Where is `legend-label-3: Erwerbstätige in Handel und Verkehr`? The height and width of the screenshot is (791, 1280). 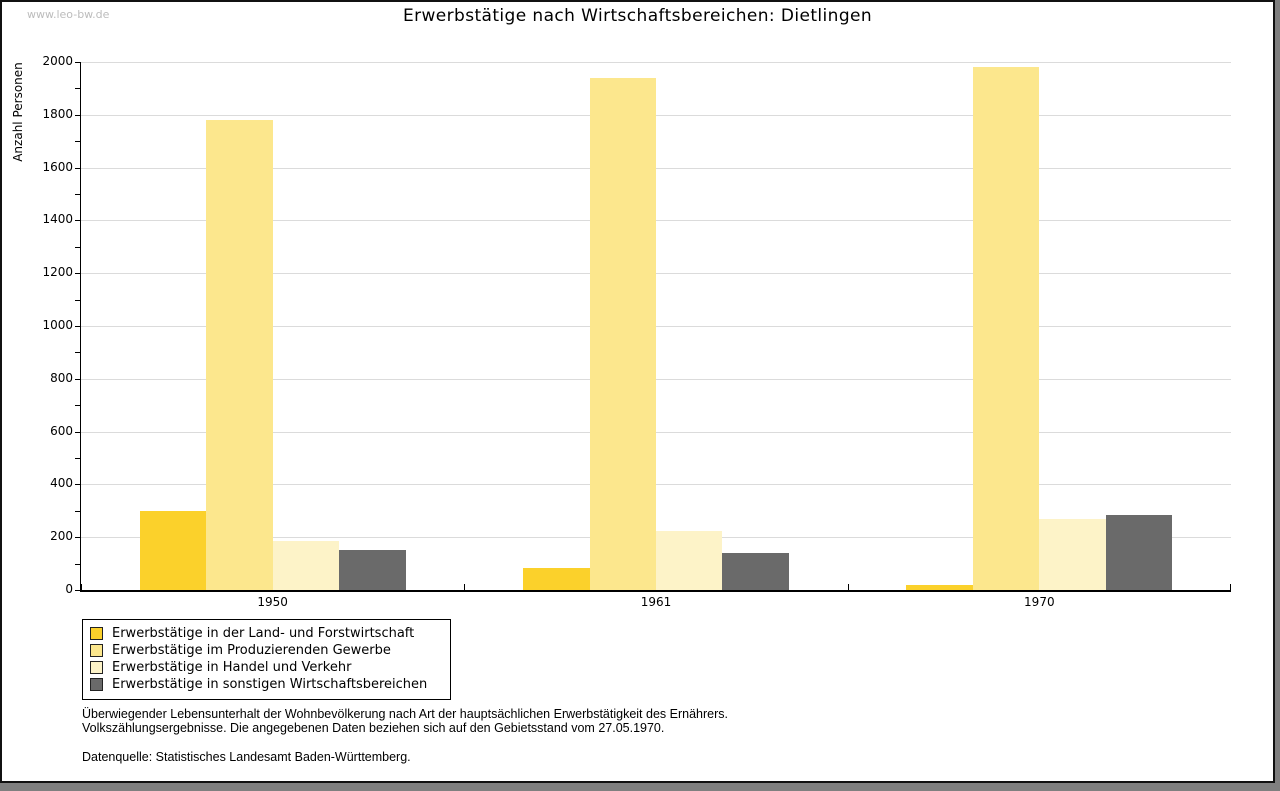 legend-label-3: Erwerbstätige in Handel und Verkehr is located at coordinates (232, 667).